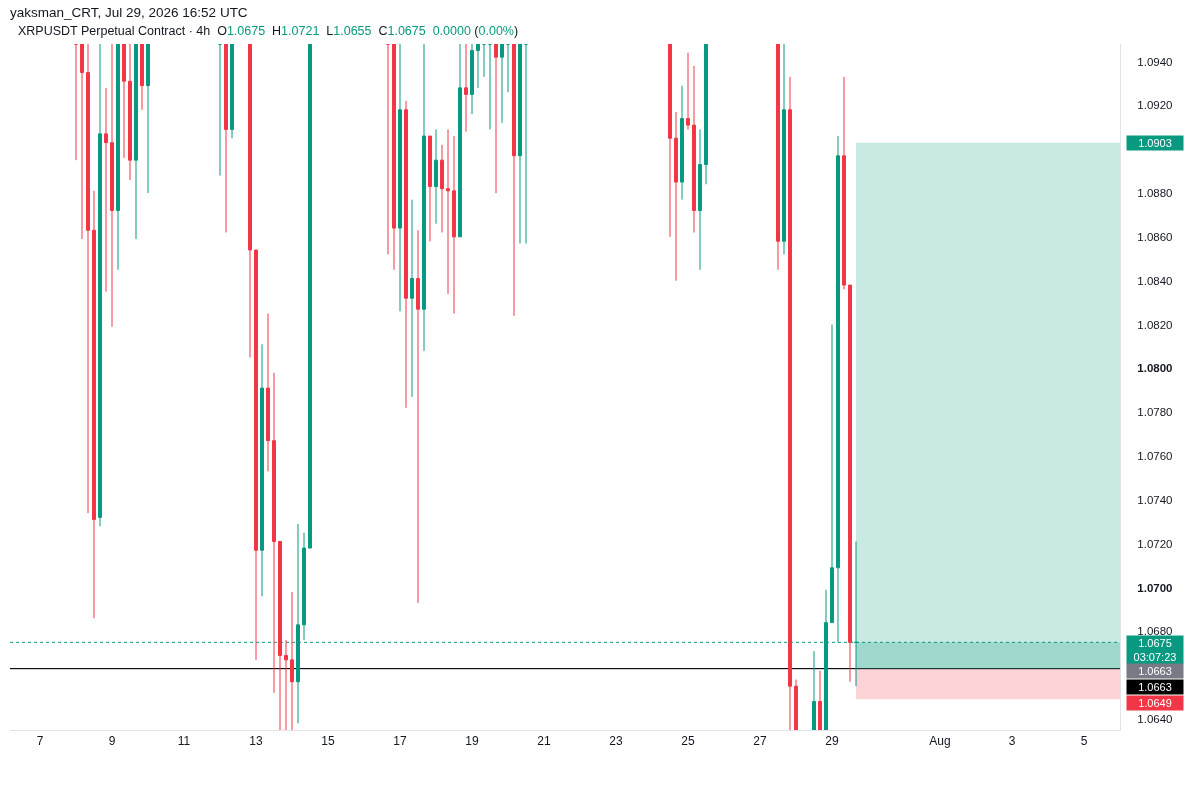 This screenshot has height=805, width=1200. Describe the element at coordinates (129, 12) in the screenshot. I see `chart-title: yaksman_CRT, Jul 29, 2026 16:52 UTC` at that location.